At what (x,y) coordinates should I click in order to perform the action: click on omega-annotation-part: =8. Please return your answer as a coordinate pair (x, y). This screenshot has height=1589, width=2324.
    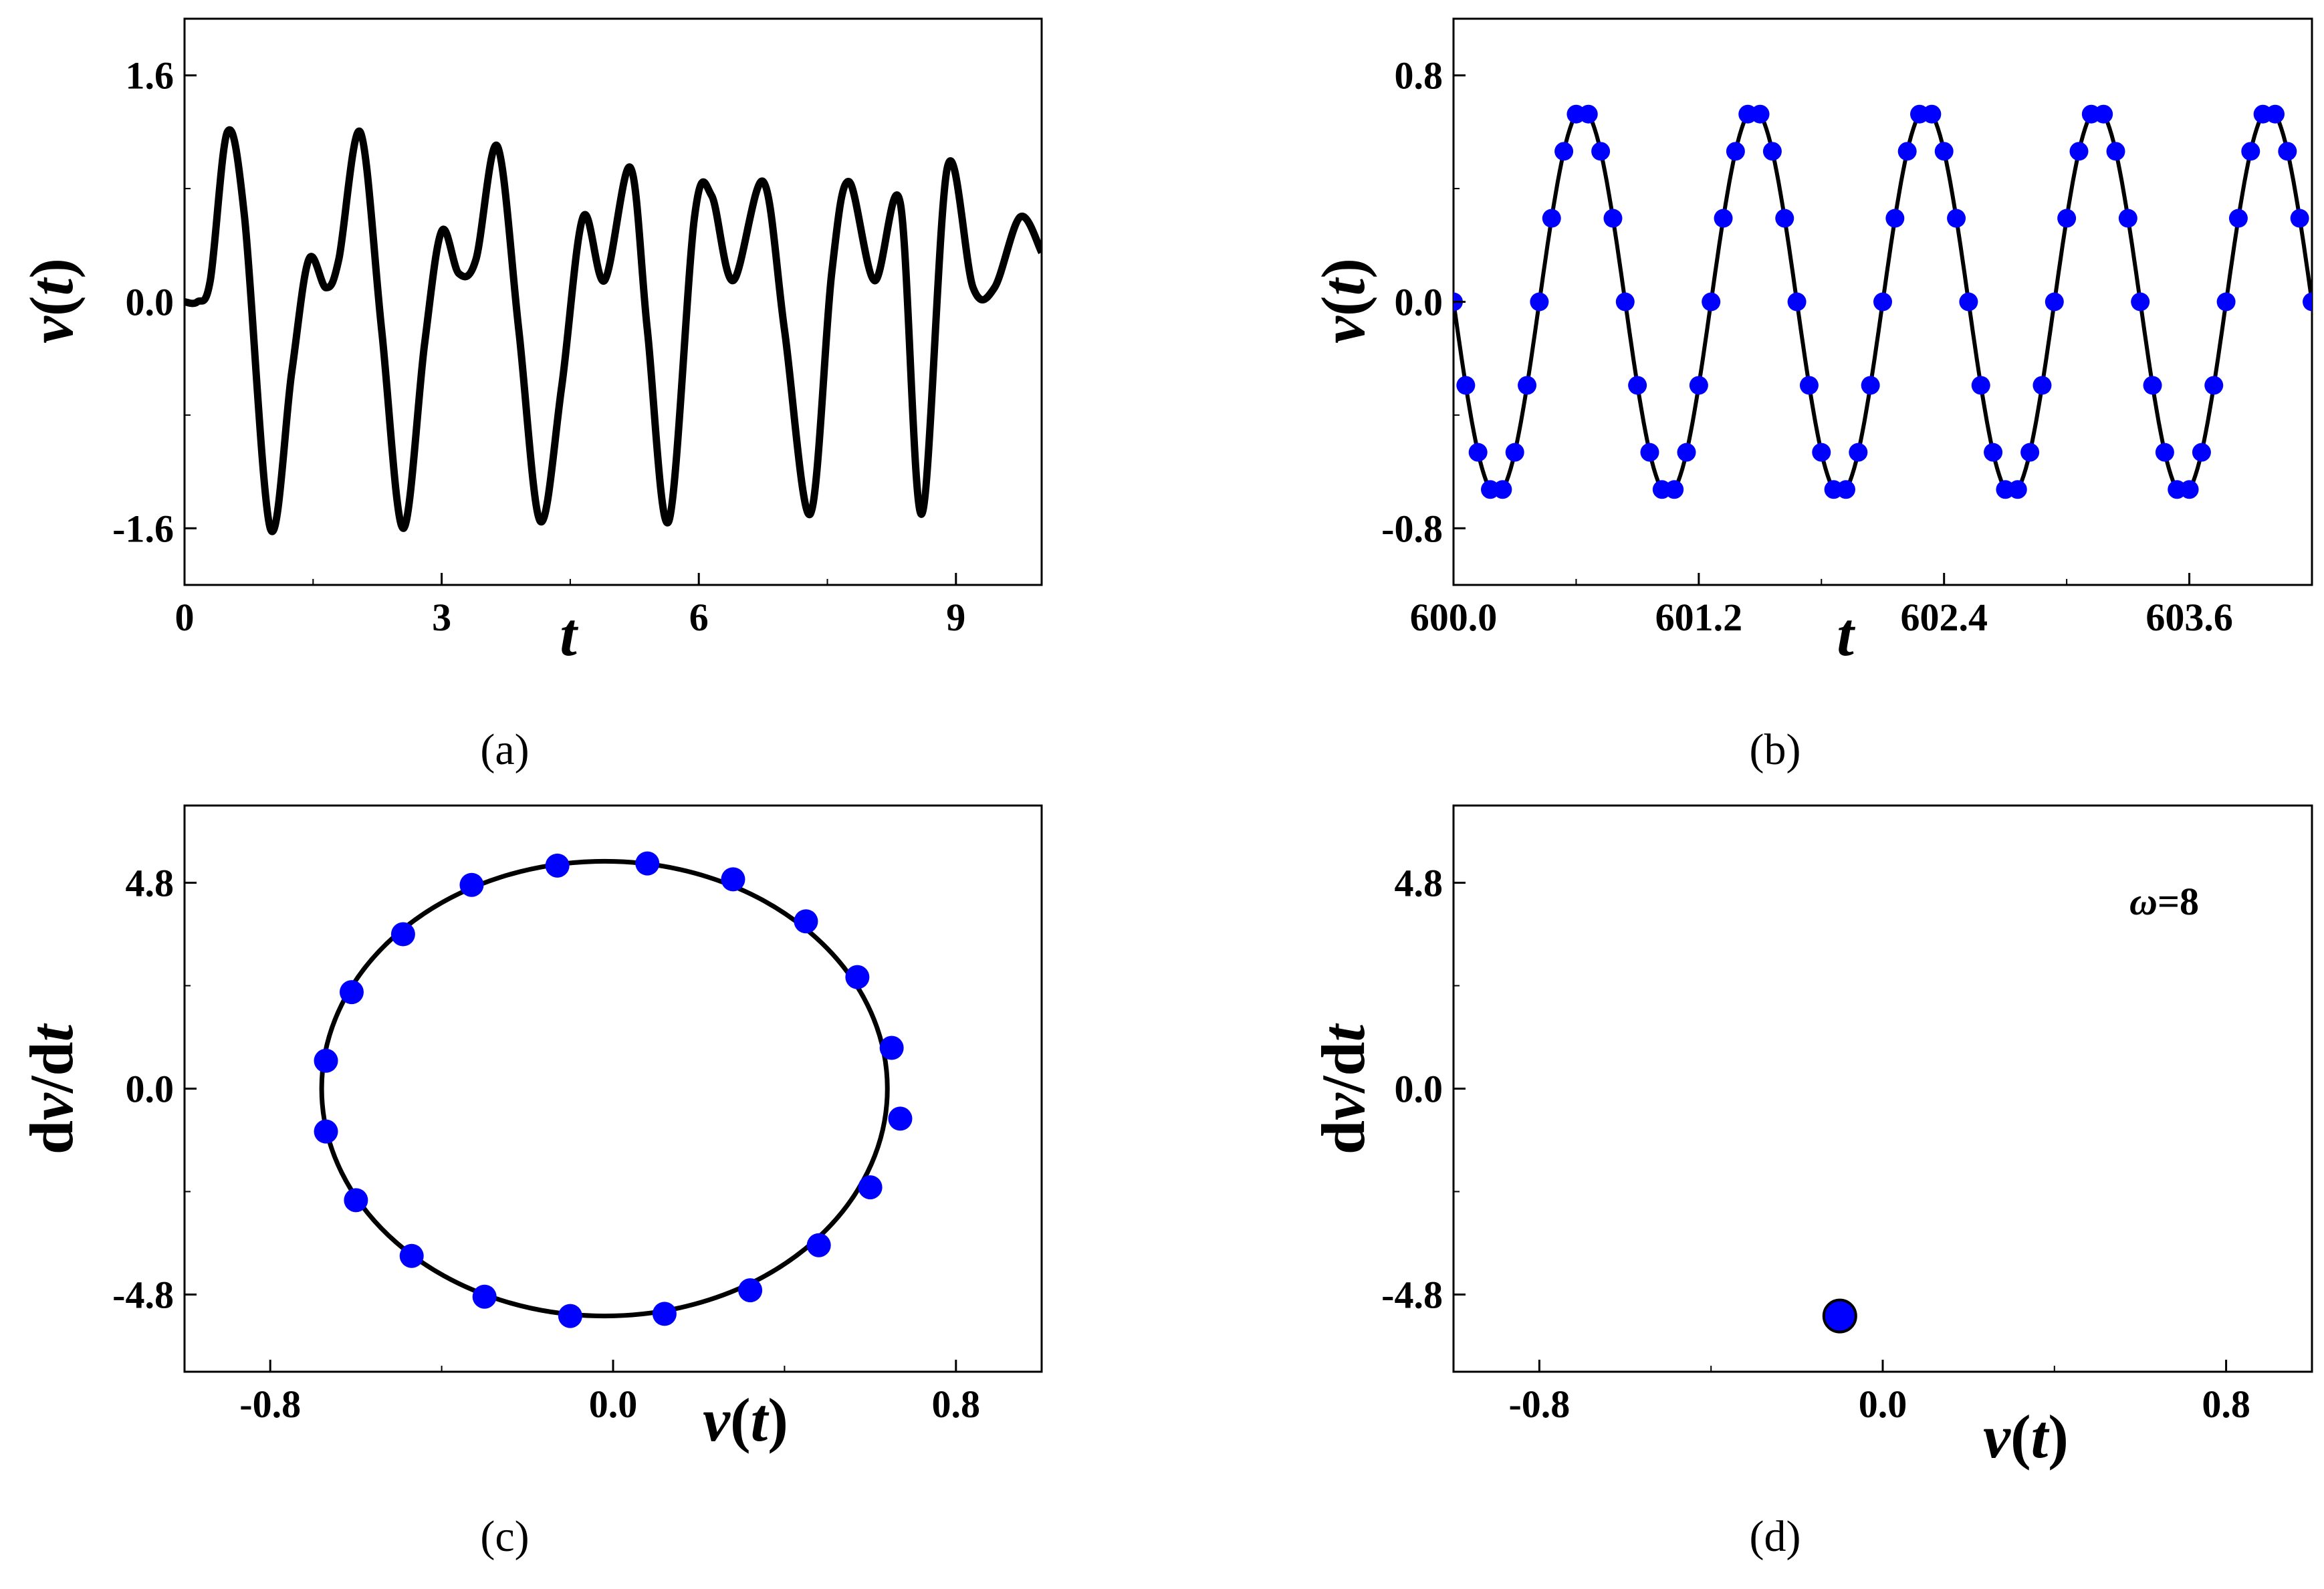
    Looking at the image, I should click on (2178, 902).